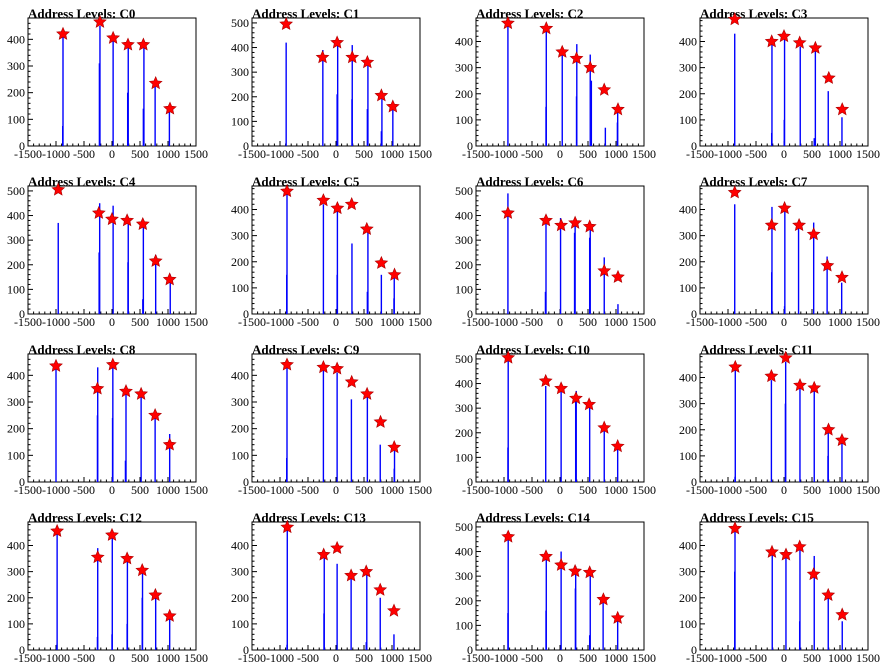 The height and width of the screenshot is (672, 896). I want to click on chart-title: Address Levels: C6, so click(530, 181).